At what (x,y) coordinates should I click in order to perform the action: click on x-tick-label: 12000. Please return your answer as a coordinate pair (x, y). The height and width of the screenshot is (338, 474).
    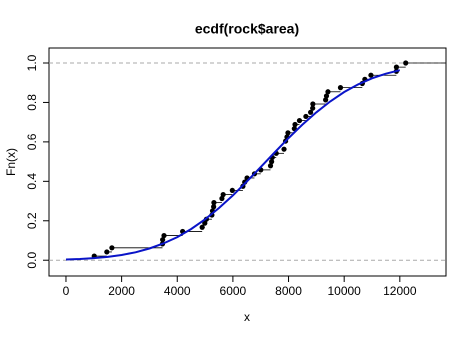
    Looking at the image, I should click on (400, 291).